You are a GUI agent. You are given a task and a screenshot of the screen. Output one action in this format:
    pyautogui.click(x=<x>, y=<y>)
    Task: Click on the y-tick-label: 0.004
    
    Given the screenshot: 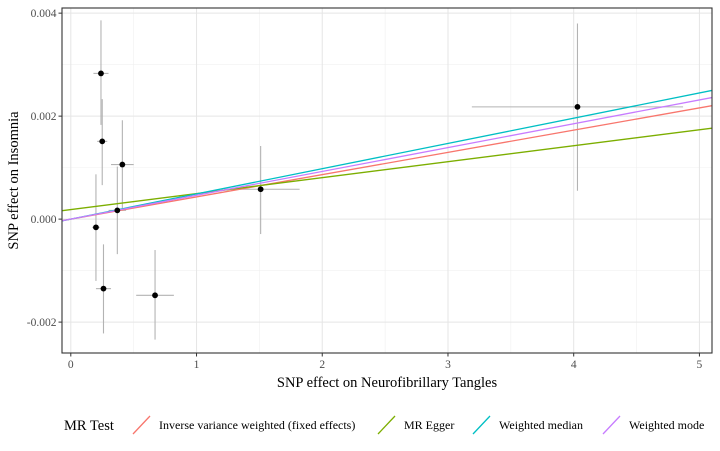 What is the action you would take?
    pyautogui.click(x=44, y=14)
    